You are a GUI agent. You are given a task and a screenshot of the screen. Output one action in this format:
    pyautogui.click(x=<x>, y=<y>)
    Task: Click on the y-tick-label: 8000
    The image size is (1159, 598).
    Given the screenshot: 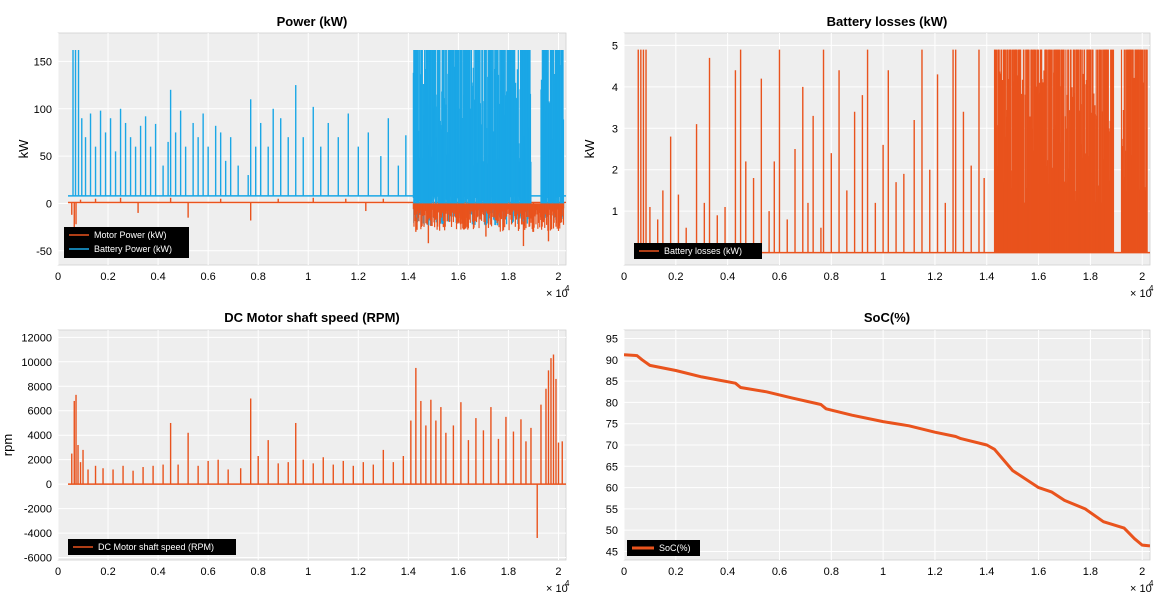 What is the action you would take?
    pyautogui.click(x=40, y=387)
    